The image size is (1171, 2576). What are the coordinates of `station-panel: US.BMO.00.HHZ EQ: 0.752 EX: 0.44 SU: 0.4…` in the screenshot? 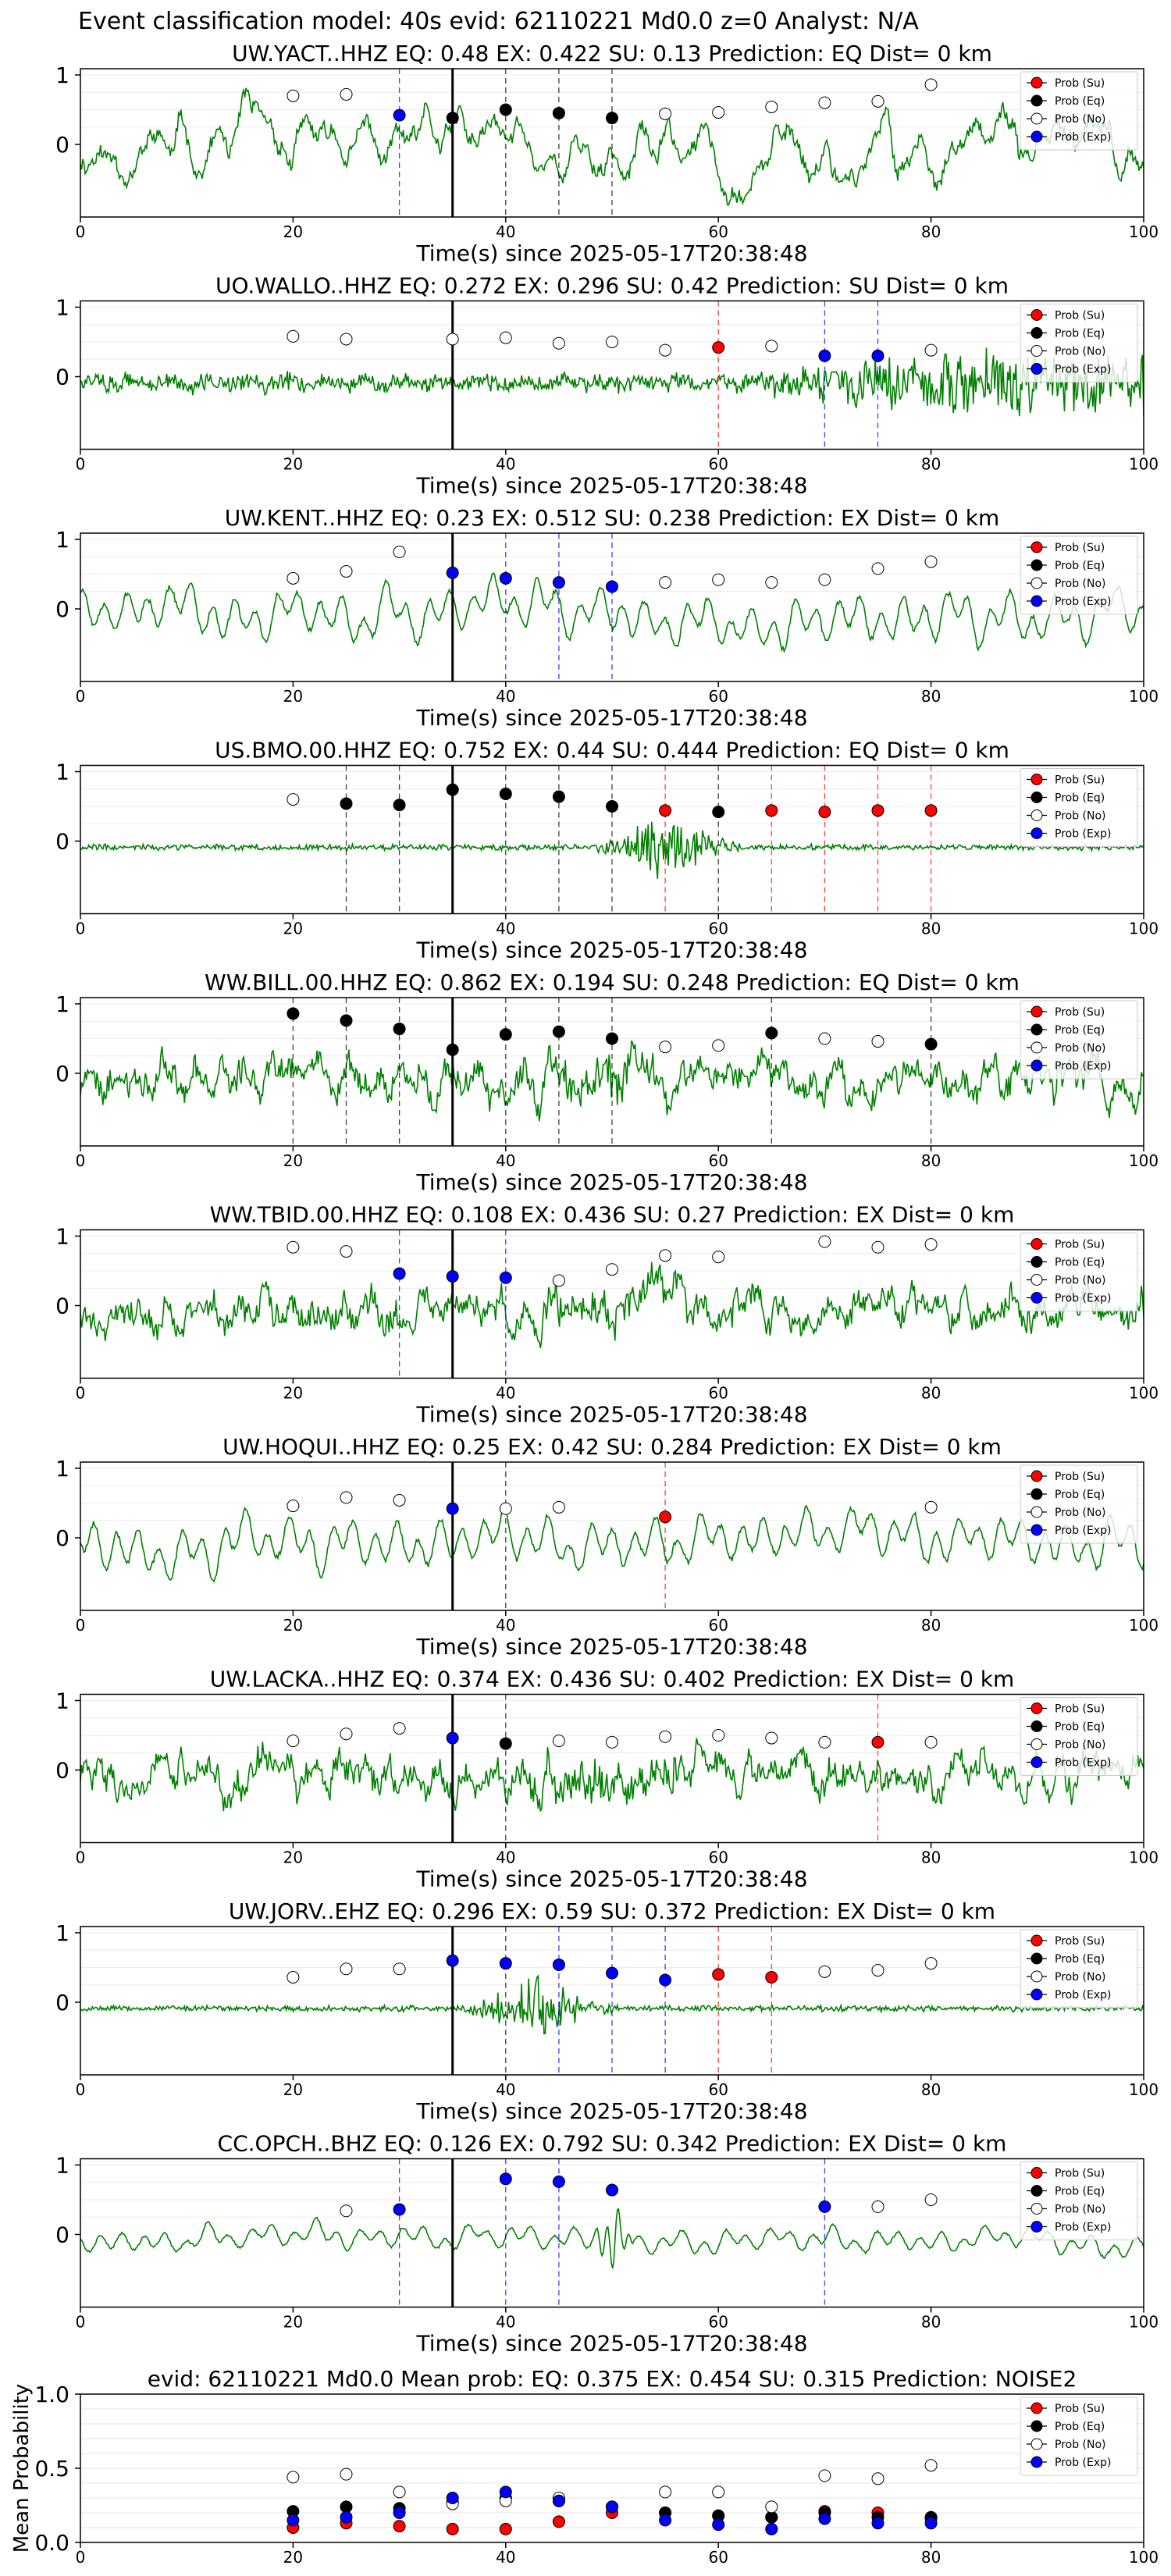 It's located at (607, 850).